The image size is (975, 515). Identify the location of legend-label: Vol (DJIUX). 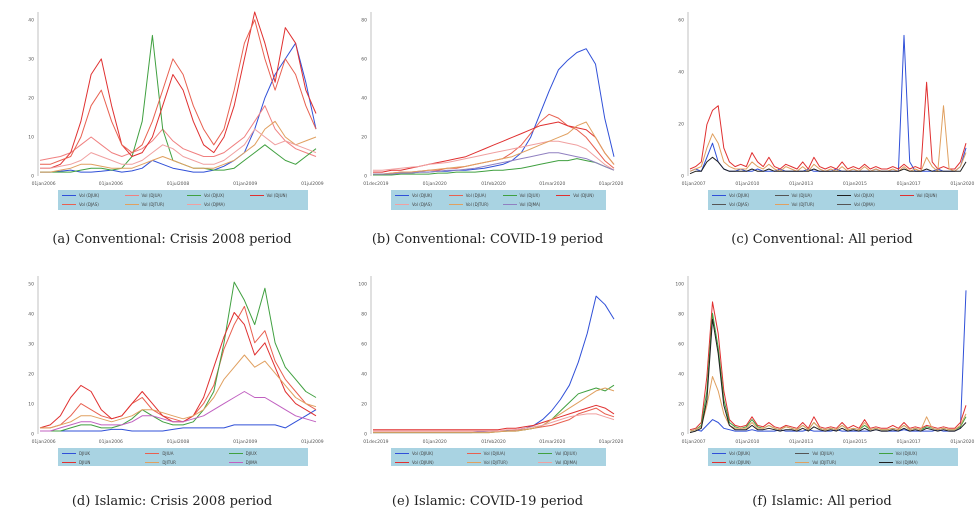
(566, 453).